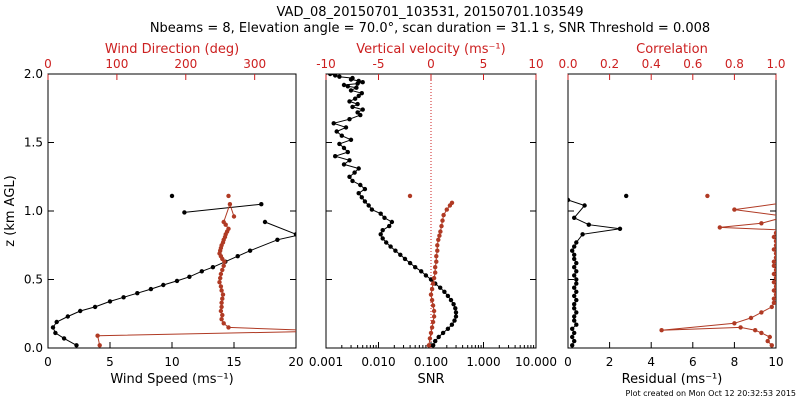 The image size is (800, 400). I want to click on top-tick-label: 100, so click(116, 64).